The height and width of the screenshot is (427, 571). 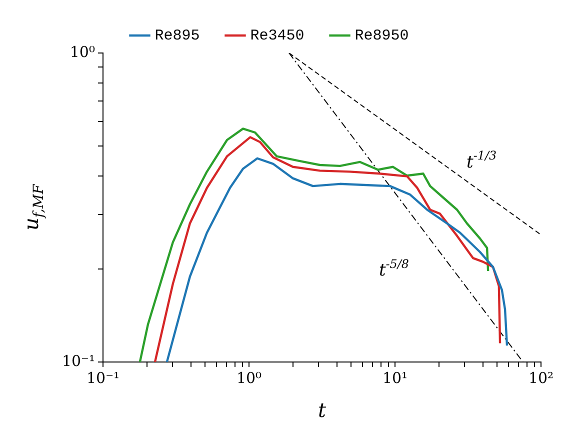 I want to click on x-tick-label: 10¹, so click(x=395, y=377).